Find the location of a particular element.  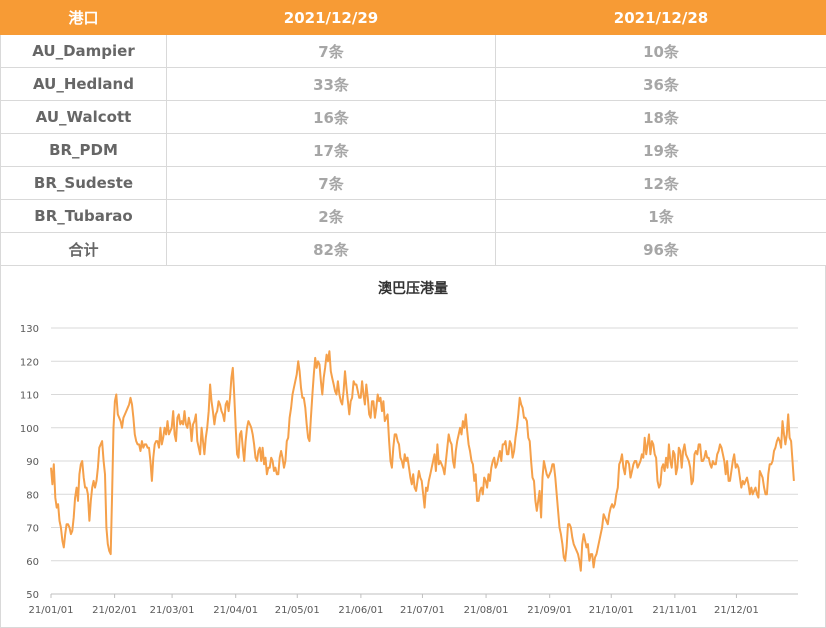

table-header-row: 港口 2021/12/29 2021/12/28 is located at coordinates (413, 17).